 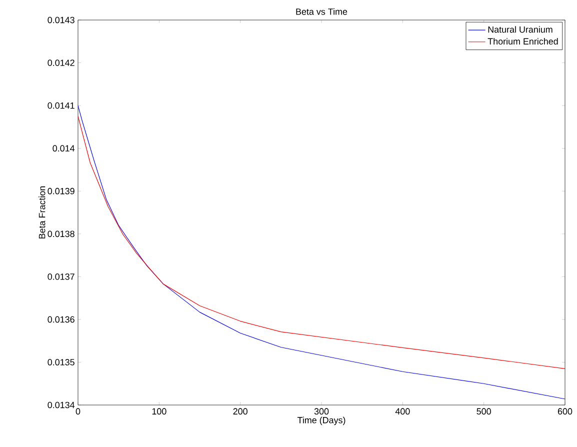 What do you see at coordinates (61, 105) in the screenshot?
I see `y-tick-label: 0.0141` at bounding box center [61, 105].